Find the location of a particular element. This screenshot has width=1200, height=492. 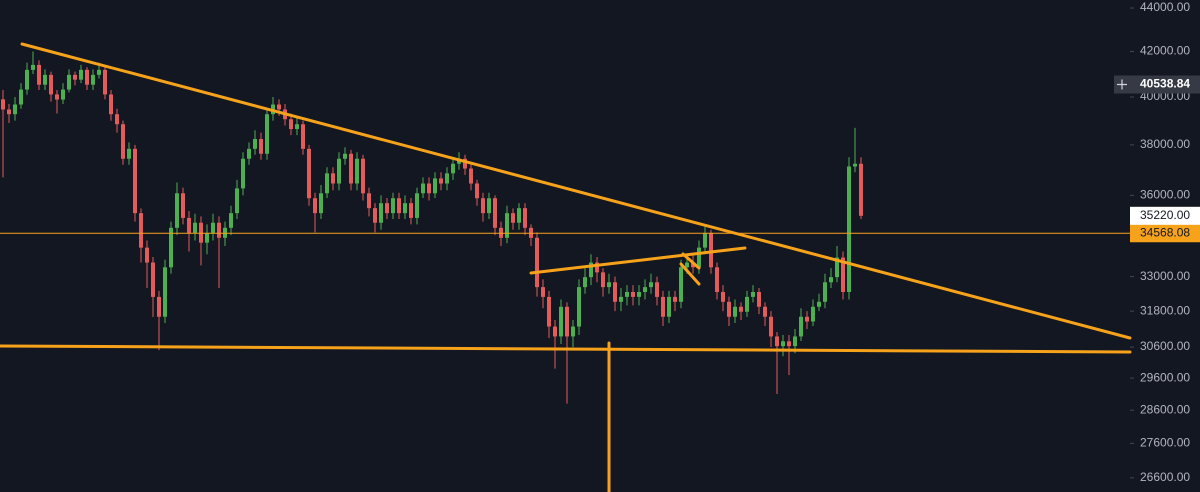

crosshair-plus-icon is located at coordinates (1122, 84).